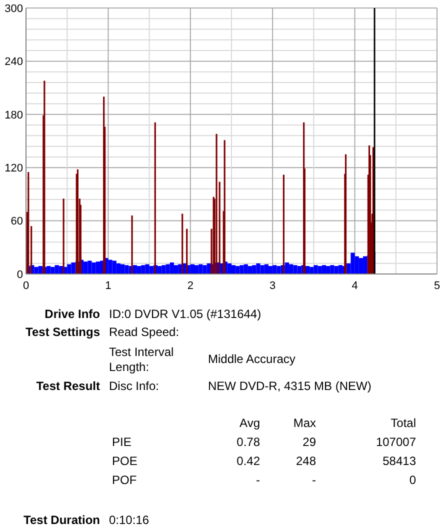  I want to click on text: Middle Accuracy, so click(252, 359).